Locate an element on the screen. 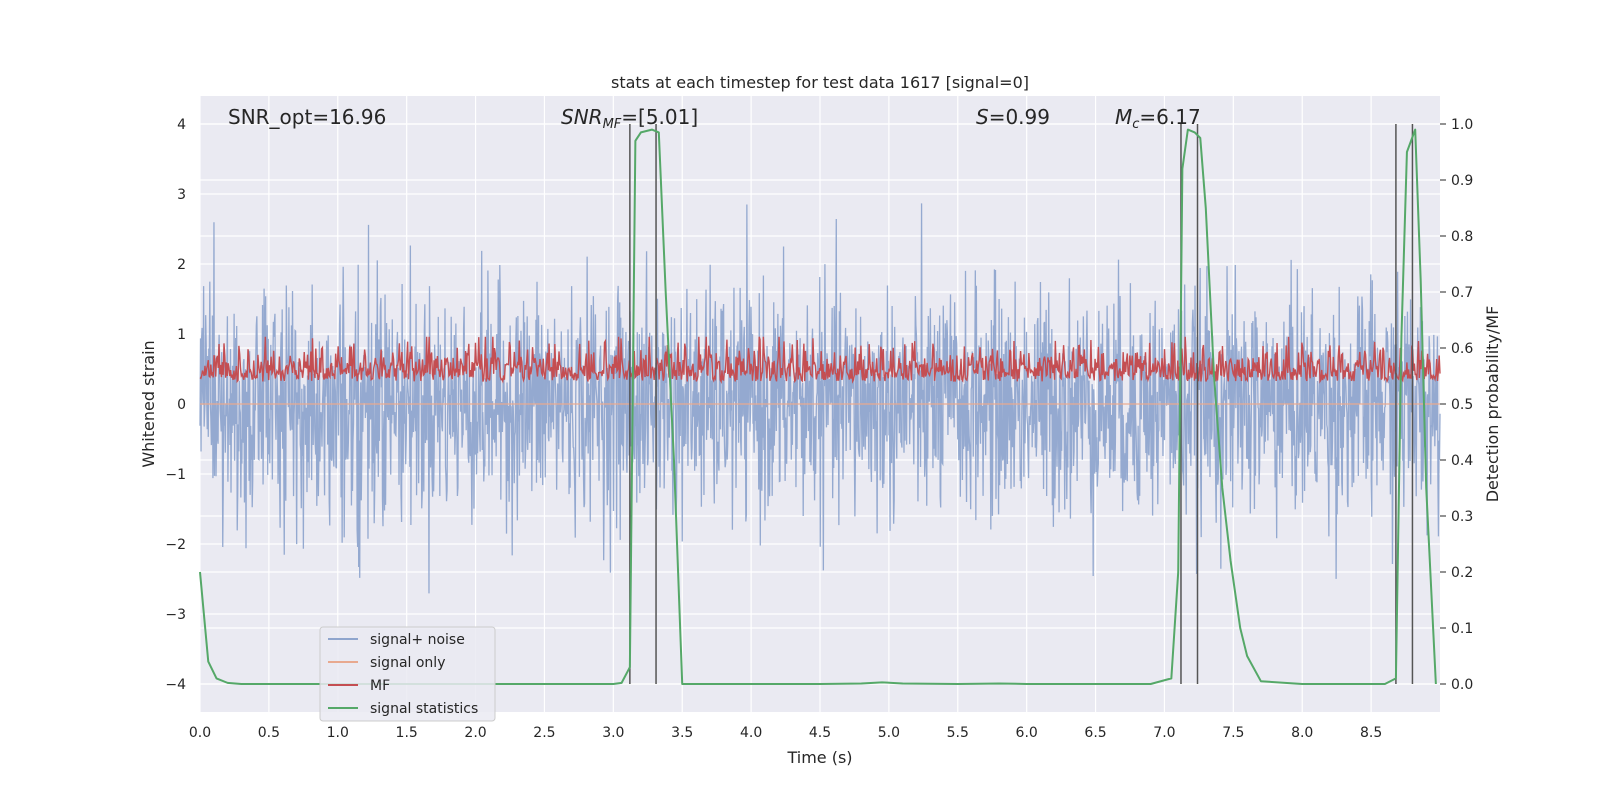  y2-axis-label: Detection probability/MF is located at coordinates (1492, 404).